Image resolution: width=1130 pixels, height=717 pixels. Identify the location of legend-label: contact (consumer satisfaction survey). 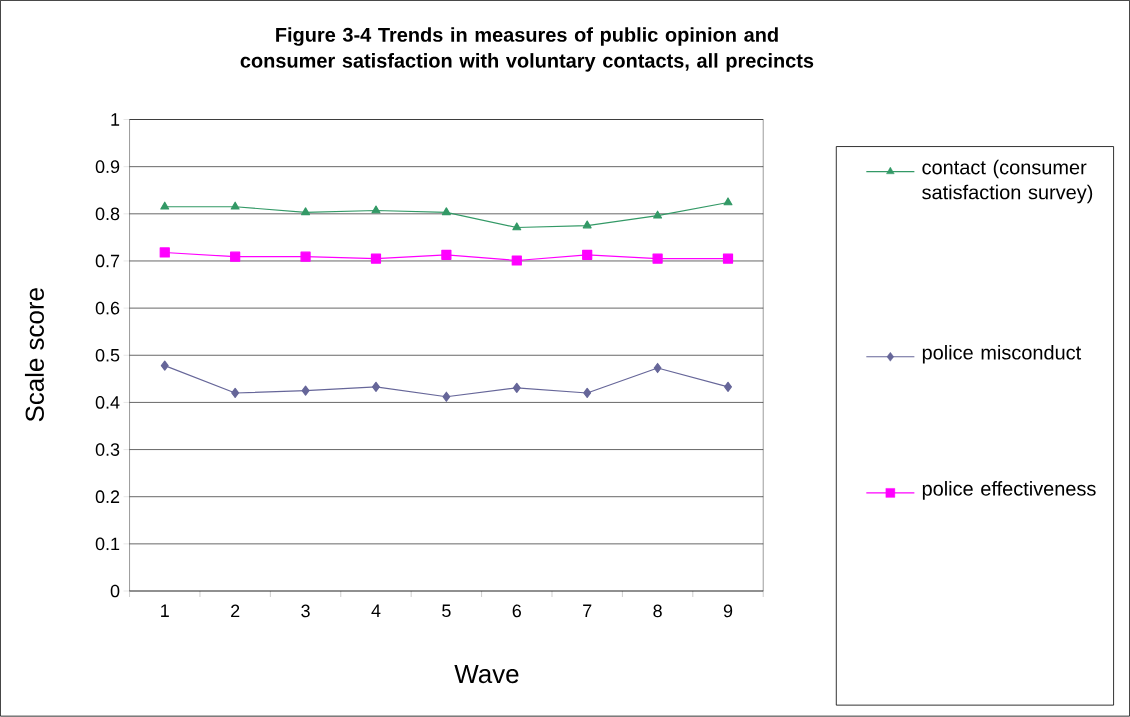
(1007, 181).